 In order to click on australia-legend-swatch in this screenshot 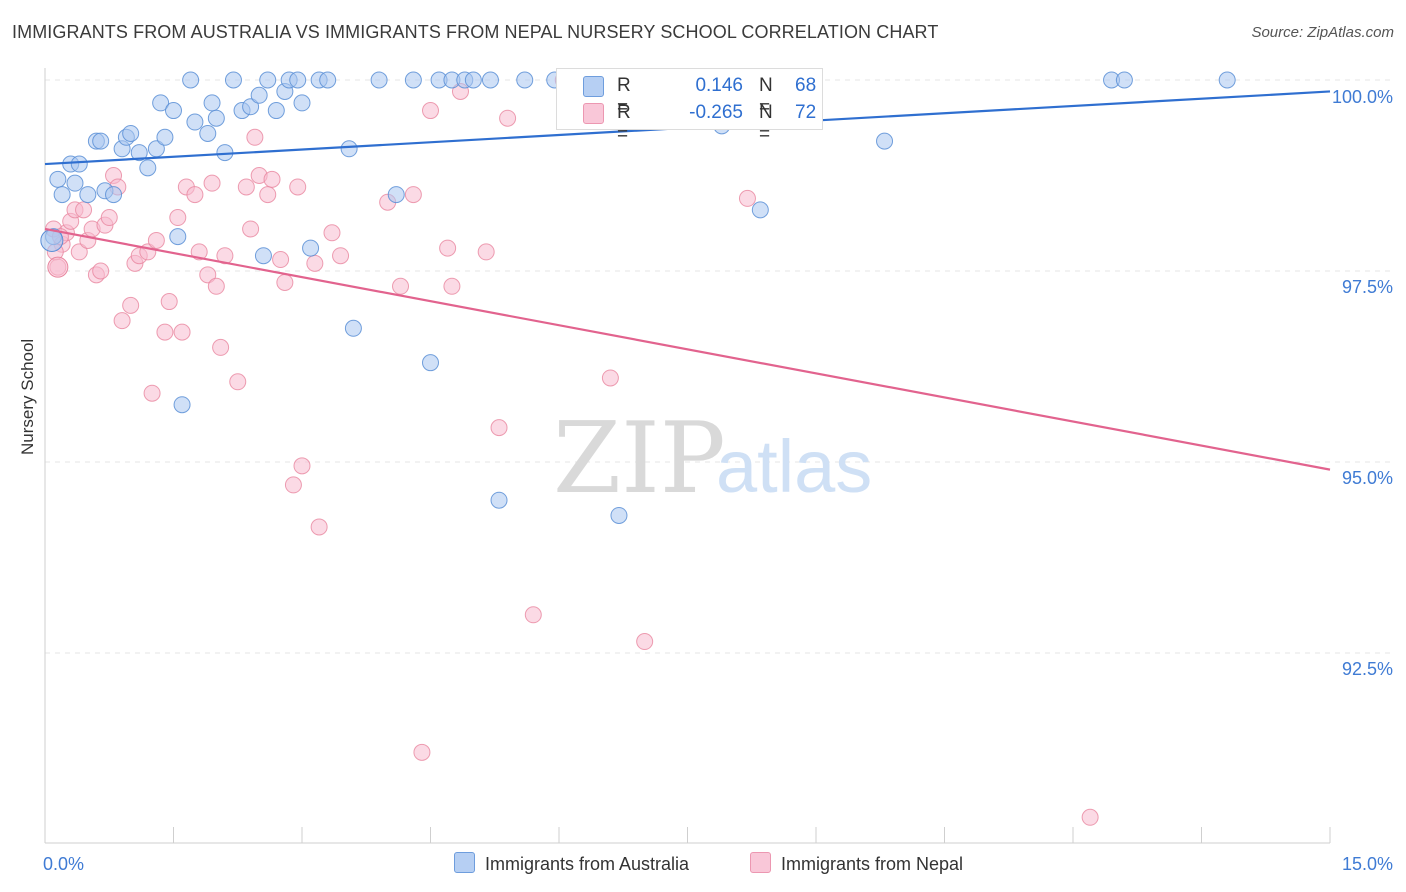, I will do `click(464, 862)`.